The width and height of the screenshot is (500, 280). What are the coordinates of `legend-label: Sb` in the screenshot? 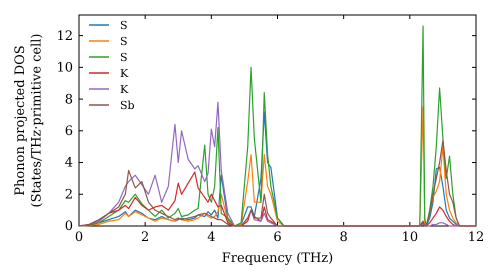 It's located at (127, 105).